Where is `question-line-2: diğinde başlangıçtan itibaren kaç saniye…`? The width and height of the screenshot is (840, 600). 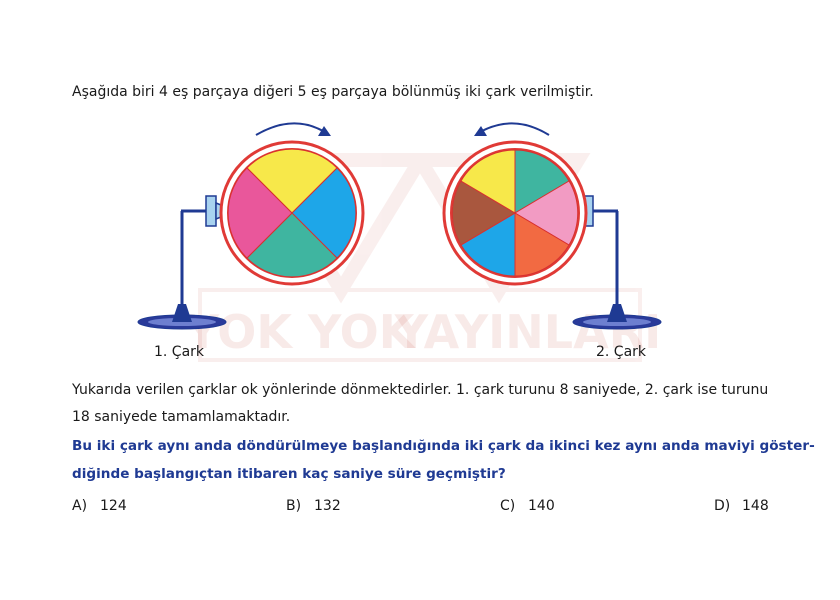 question-line-2: diğinde başlangıçtan itibaren kaç saniye… is located at coordinates (289, 474).